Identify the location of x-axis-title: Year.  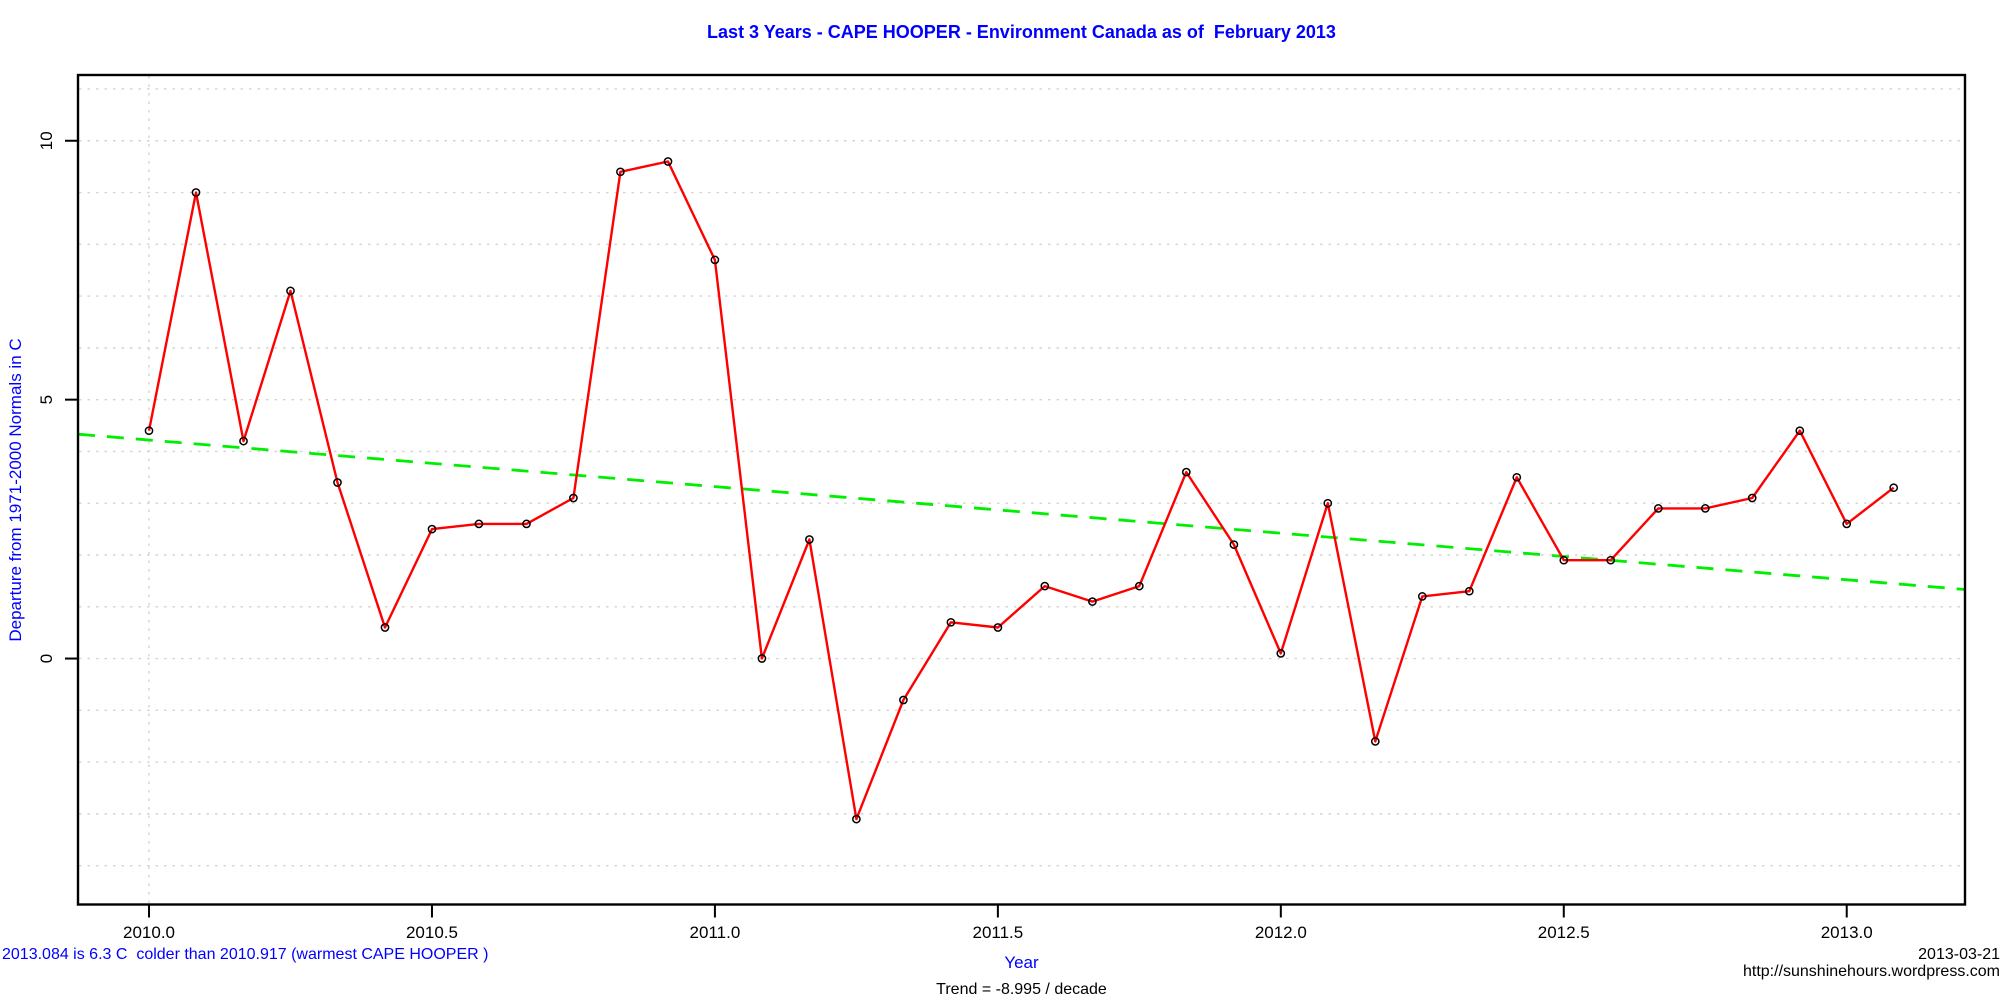
(1021, 962).